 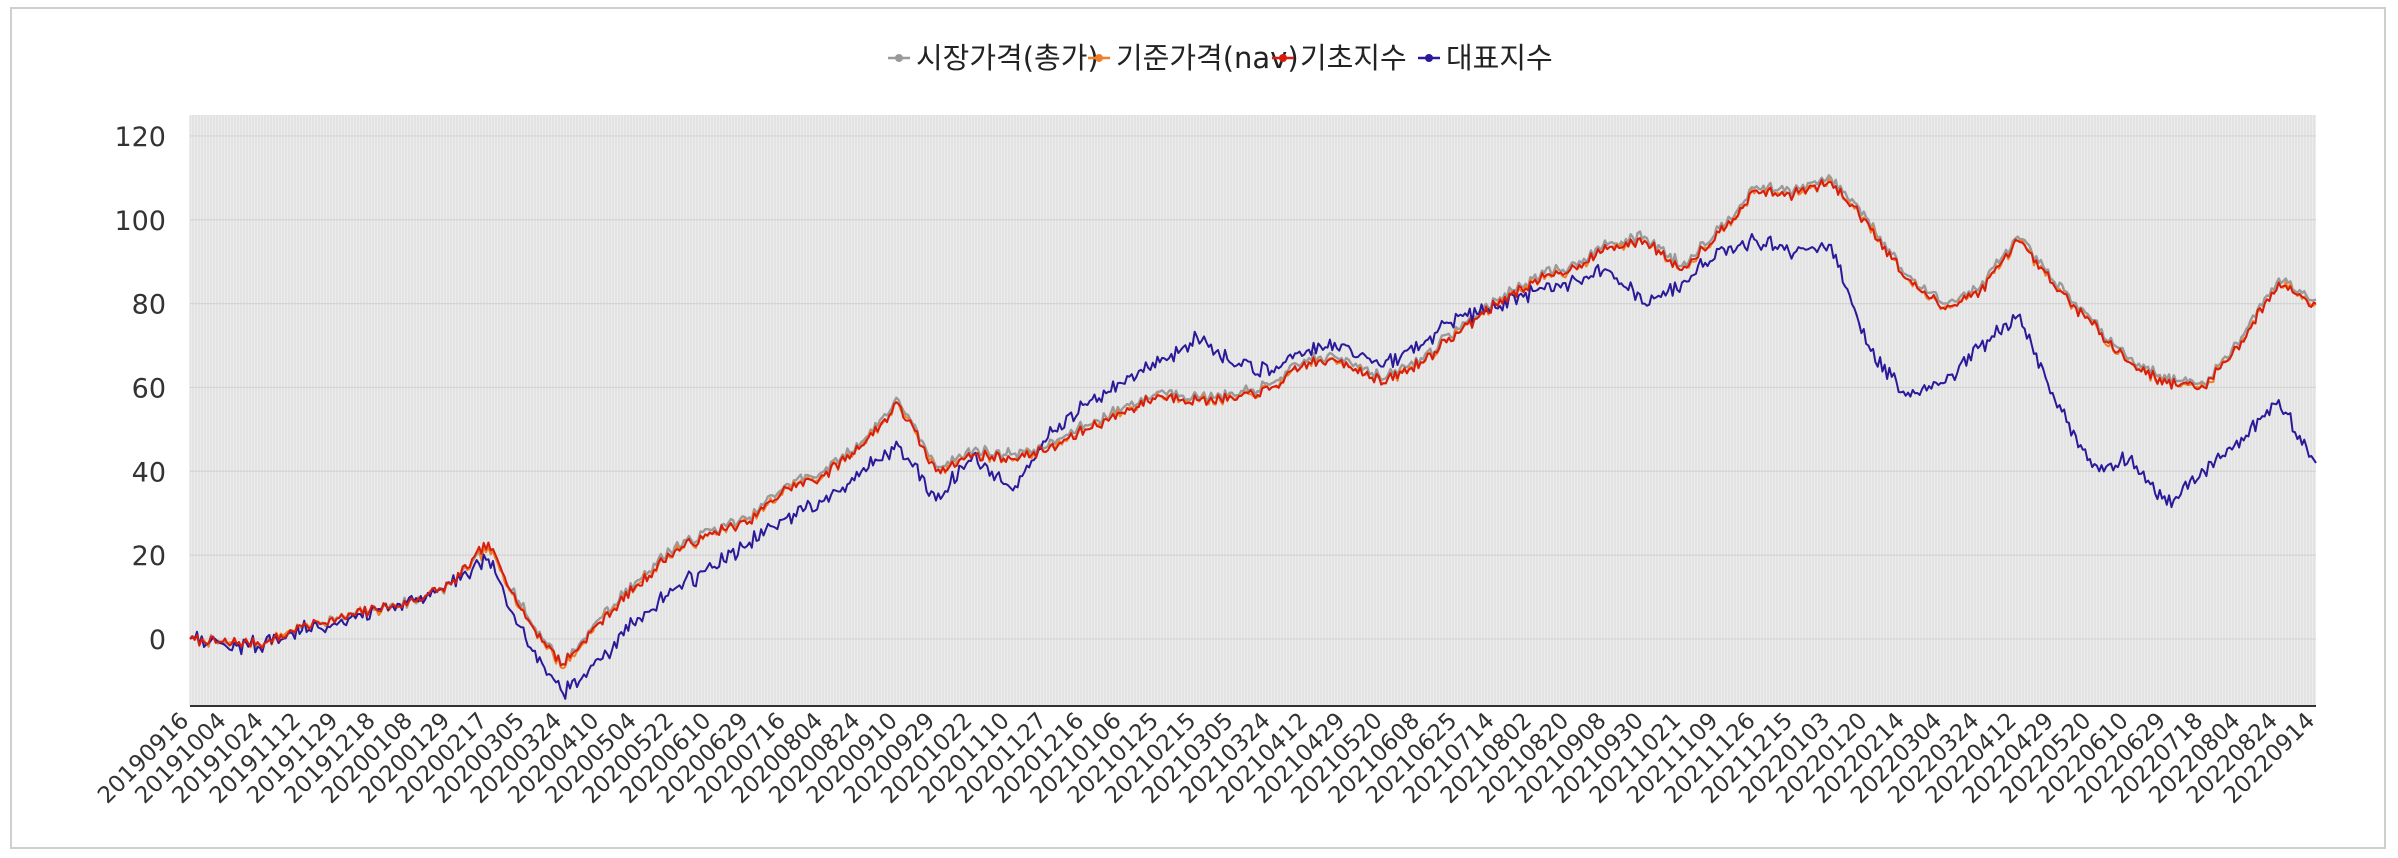 I want to click on legend-label: 대표지수, so click(x=1499, y=58).